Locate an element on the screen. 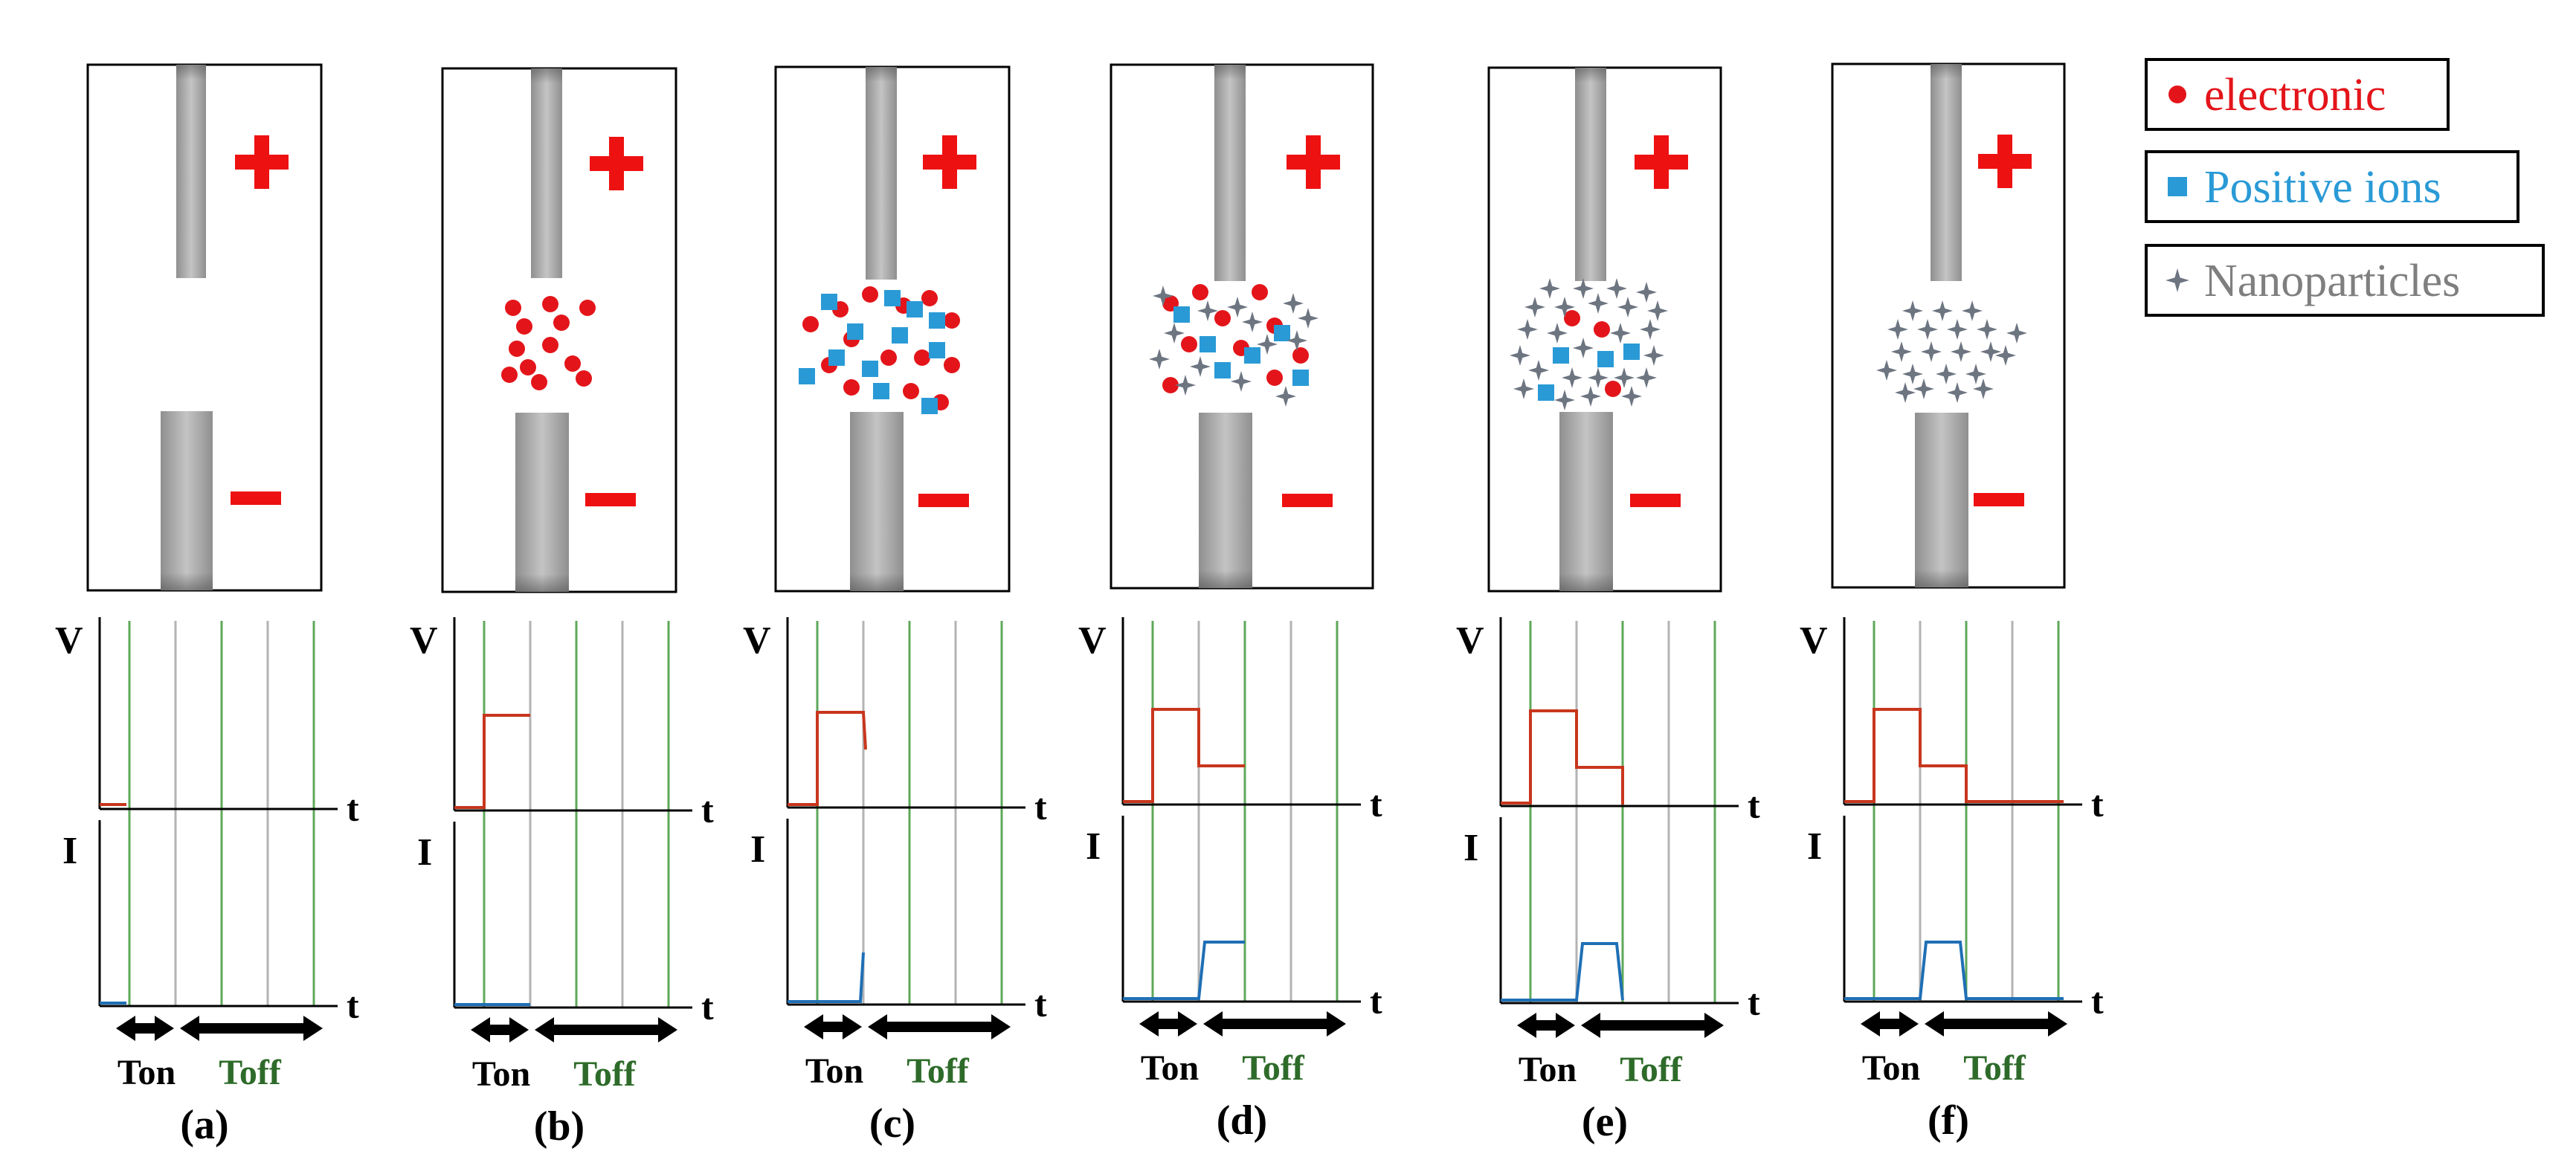 This screenshot has height=1154, width=2576. legend-item-nano: Nanoparticles is located at coordinates (2345, 280).